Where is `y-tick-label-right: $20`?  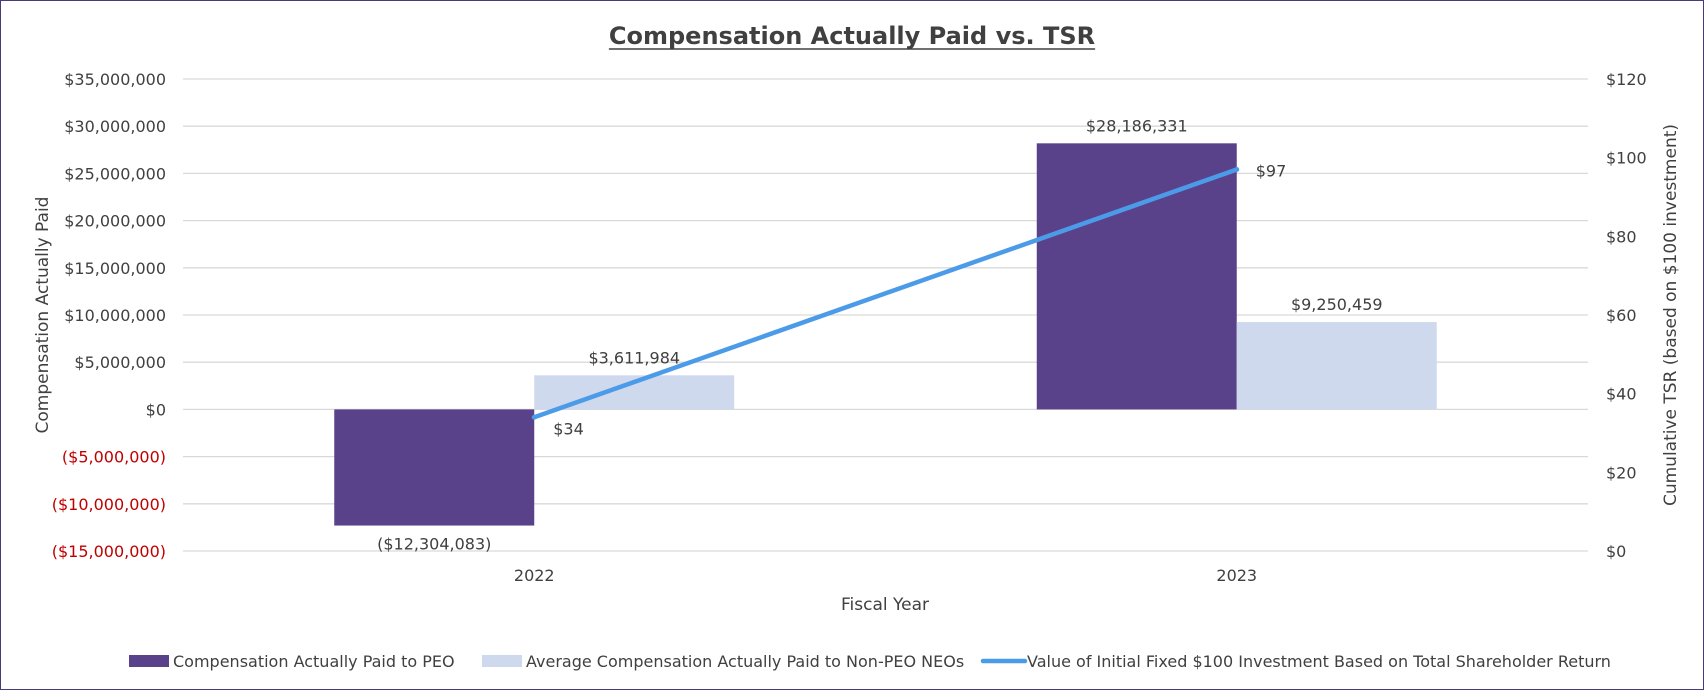
y-tick-label-right: $20 is located at coordinates (1621, 472).